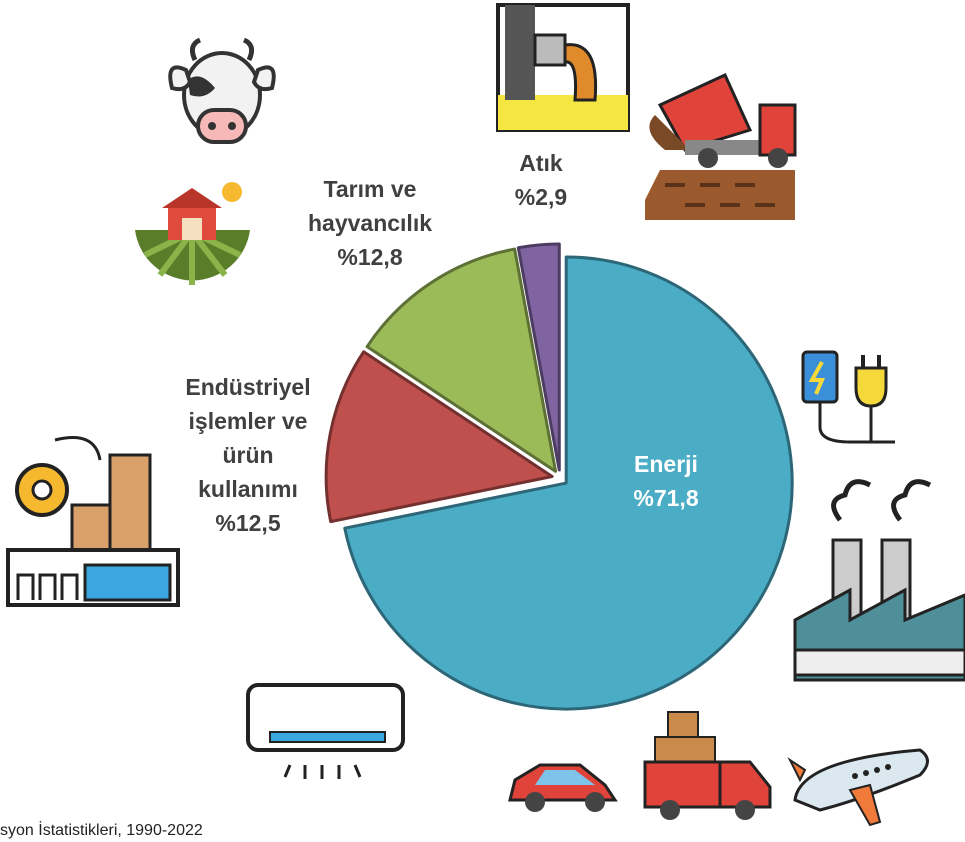 This screenshot has height=842, width=965. What do you see at coordinates (665, 481) in the screenshot?
I see `slice-label: Enerji %71,8` at bounding box center [665, 481].